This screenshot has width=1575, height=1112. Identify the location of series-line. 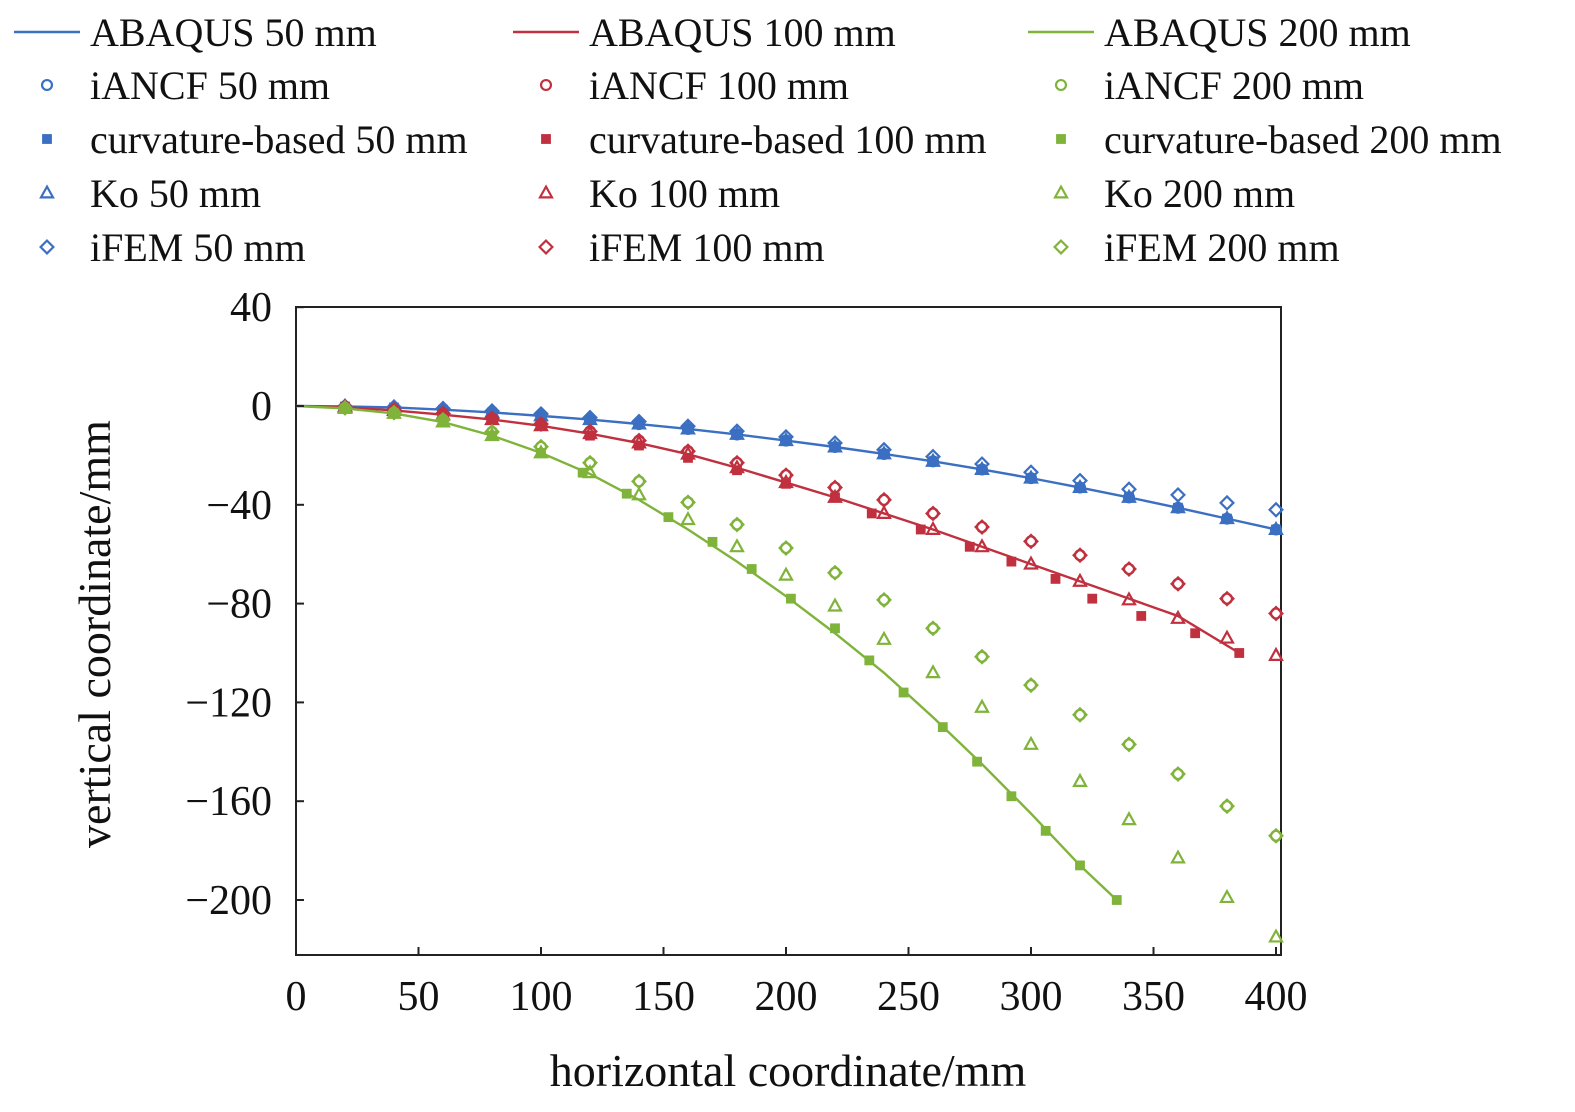
(767, 529).